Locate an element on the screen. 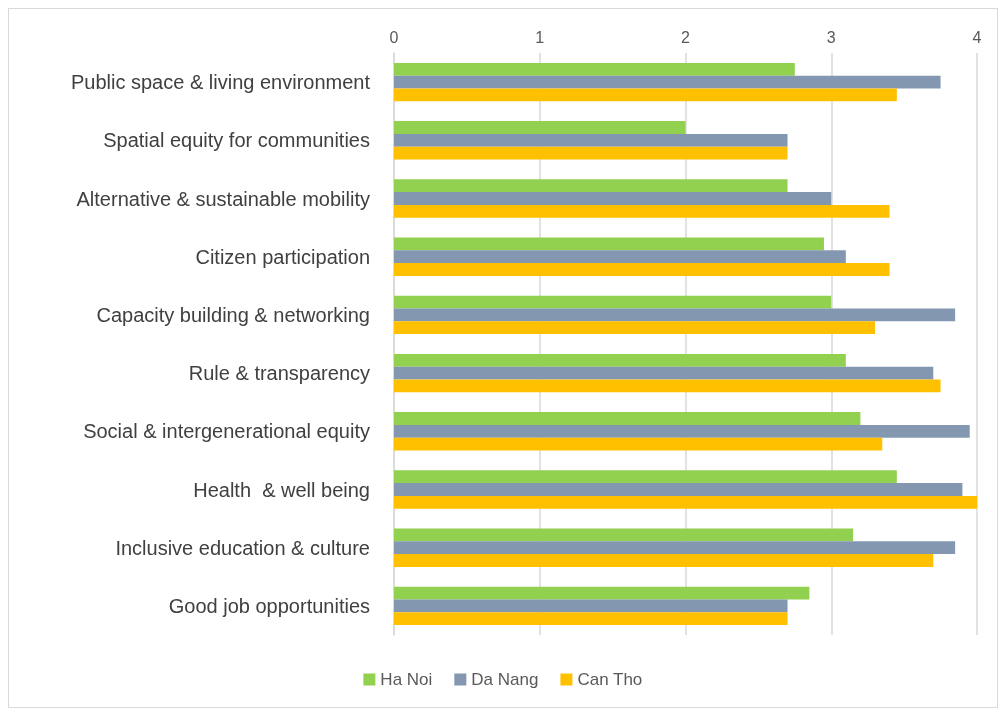 Image resolution: width=1006 pixels, height=716 pixels. y-tick-label: Capacity building & networking is located at coordinates (233, 314).